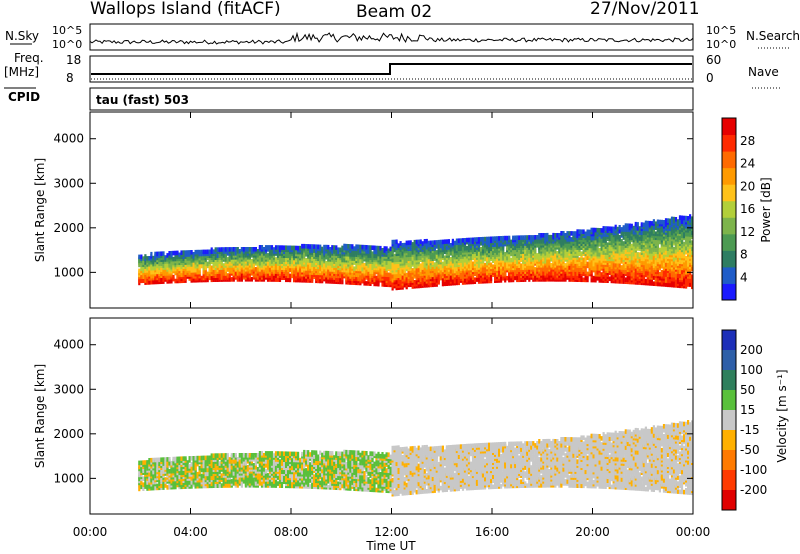 This screenshot has width=800, height=554. Describe the element at coordinates (29, 58) in the screenshot. I see `freq-label: Freq.` at that location.